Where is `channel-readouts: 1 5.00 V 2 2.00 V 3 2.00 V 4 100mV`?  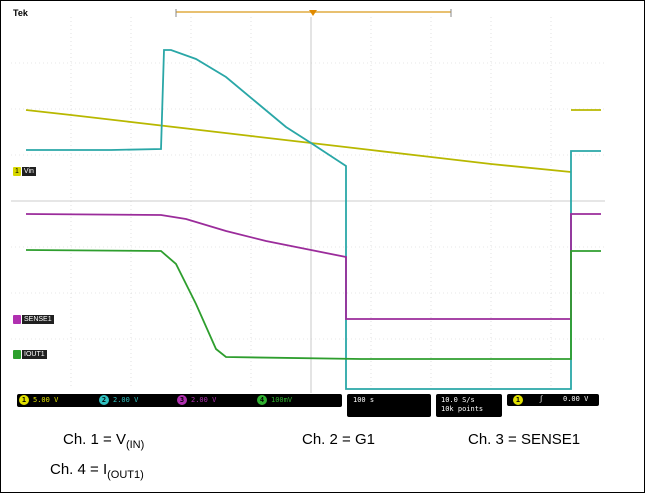 channel-readouts: 1 5.00 V 2 2.00 V 3 2.00 V 4 100mV is located at coordinates (179, 400).